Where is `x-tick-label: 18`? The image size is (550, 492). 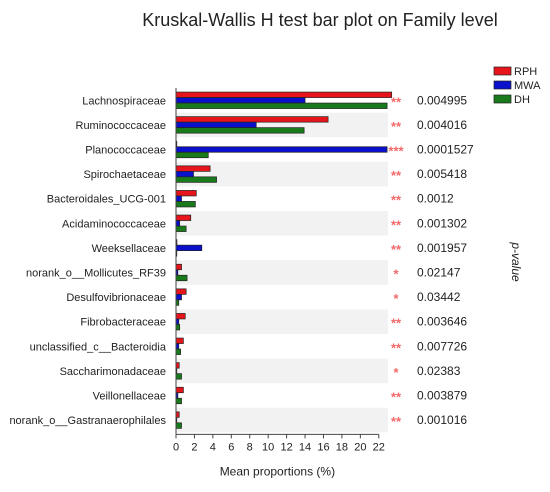
x-tick-label: 18 is located at coordinates (342, 447).